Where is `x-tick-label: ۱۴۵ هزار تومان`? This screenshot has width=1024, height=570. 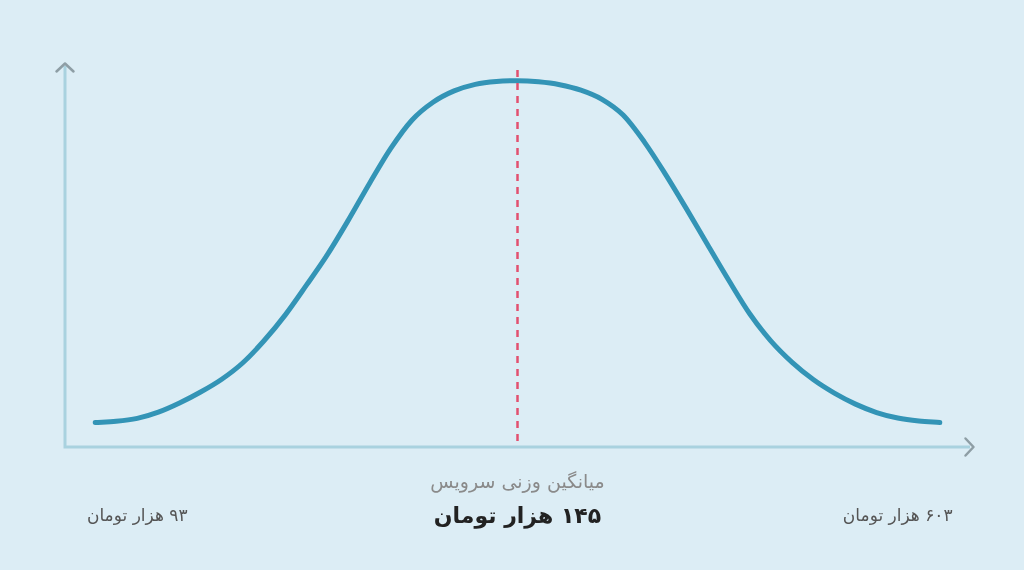 x-tick-label: ۱۴۵ هزار تومان is located at coordinates (517, 515).